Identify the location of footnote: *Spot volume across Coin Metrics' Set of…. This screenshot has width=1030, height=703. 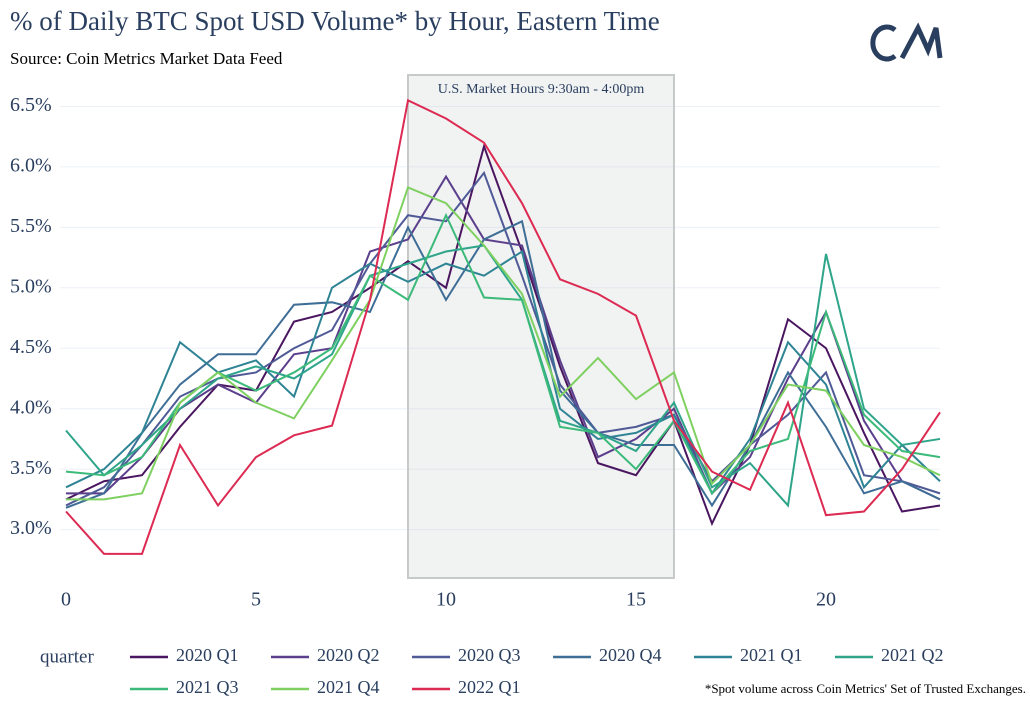
(865, 688).